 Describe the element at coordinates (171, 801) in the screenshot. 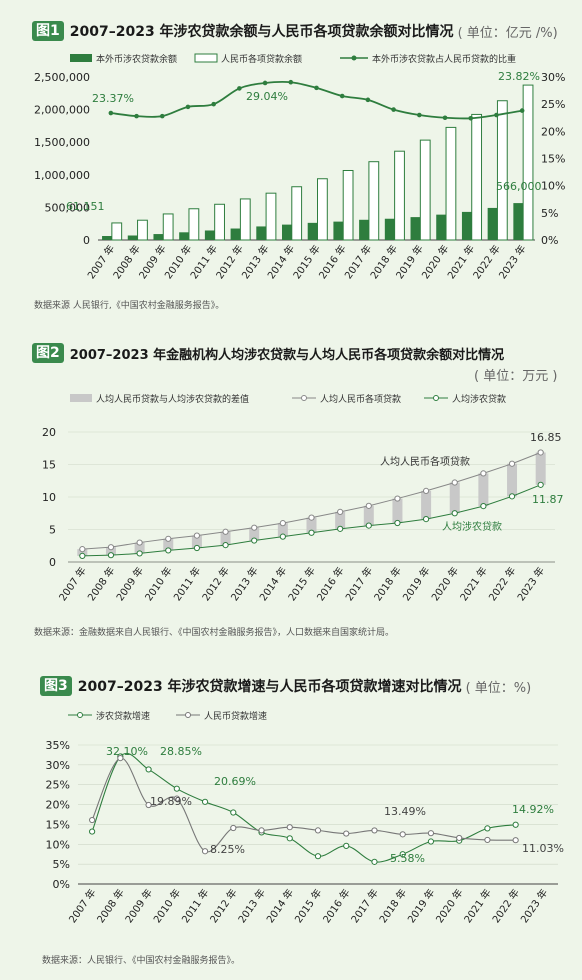

I see `chart3-ann-3: 19.89%` at that location.